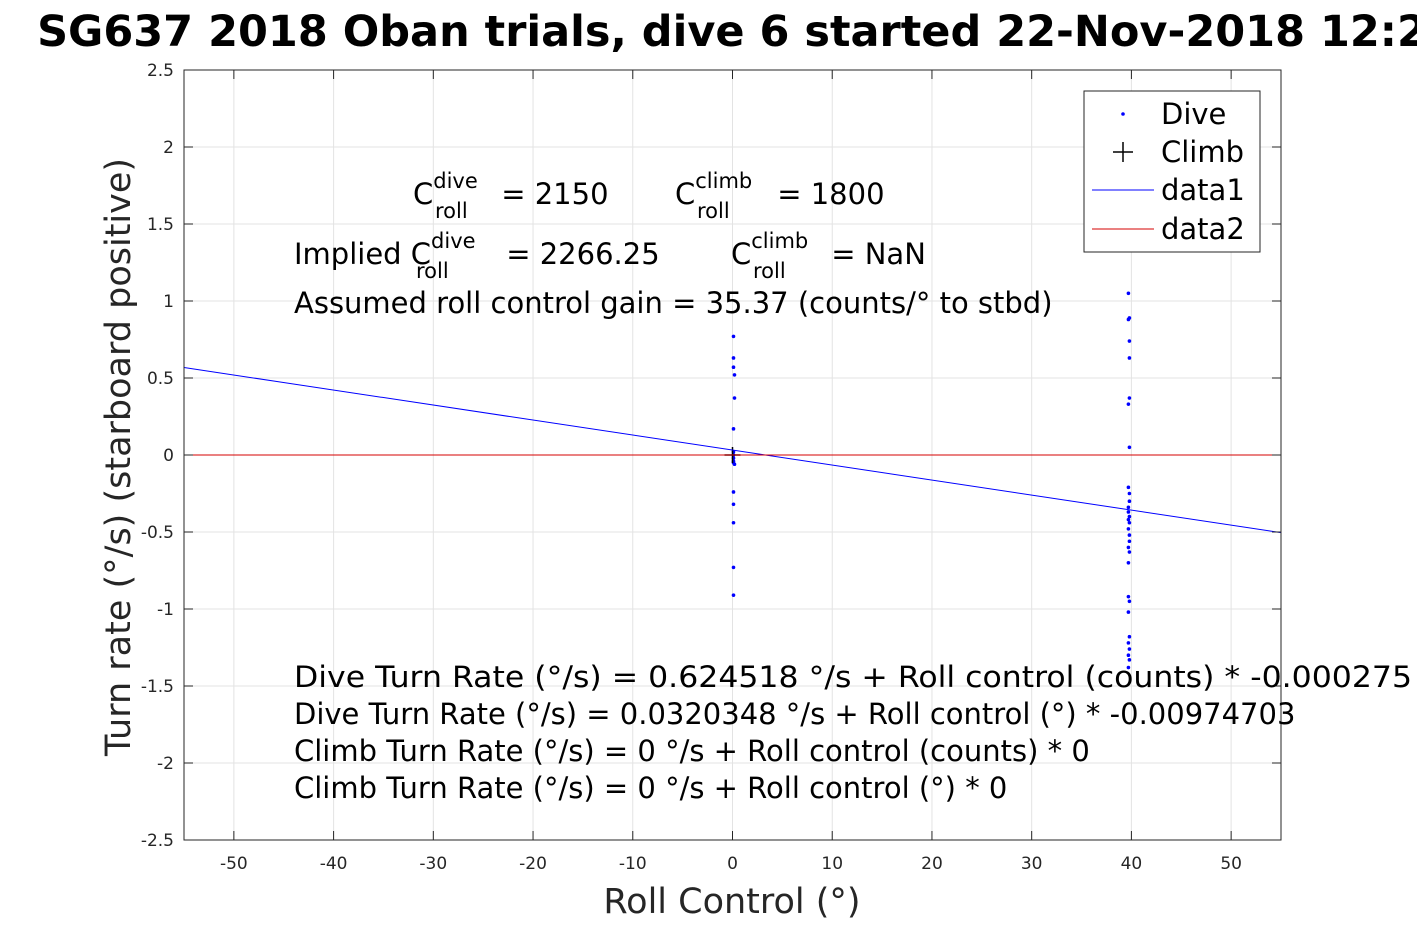  What do you see at coordinates (533, 864) in the screenshot?
I see `x-tick-label: -20` at bounding box center [533, 864].